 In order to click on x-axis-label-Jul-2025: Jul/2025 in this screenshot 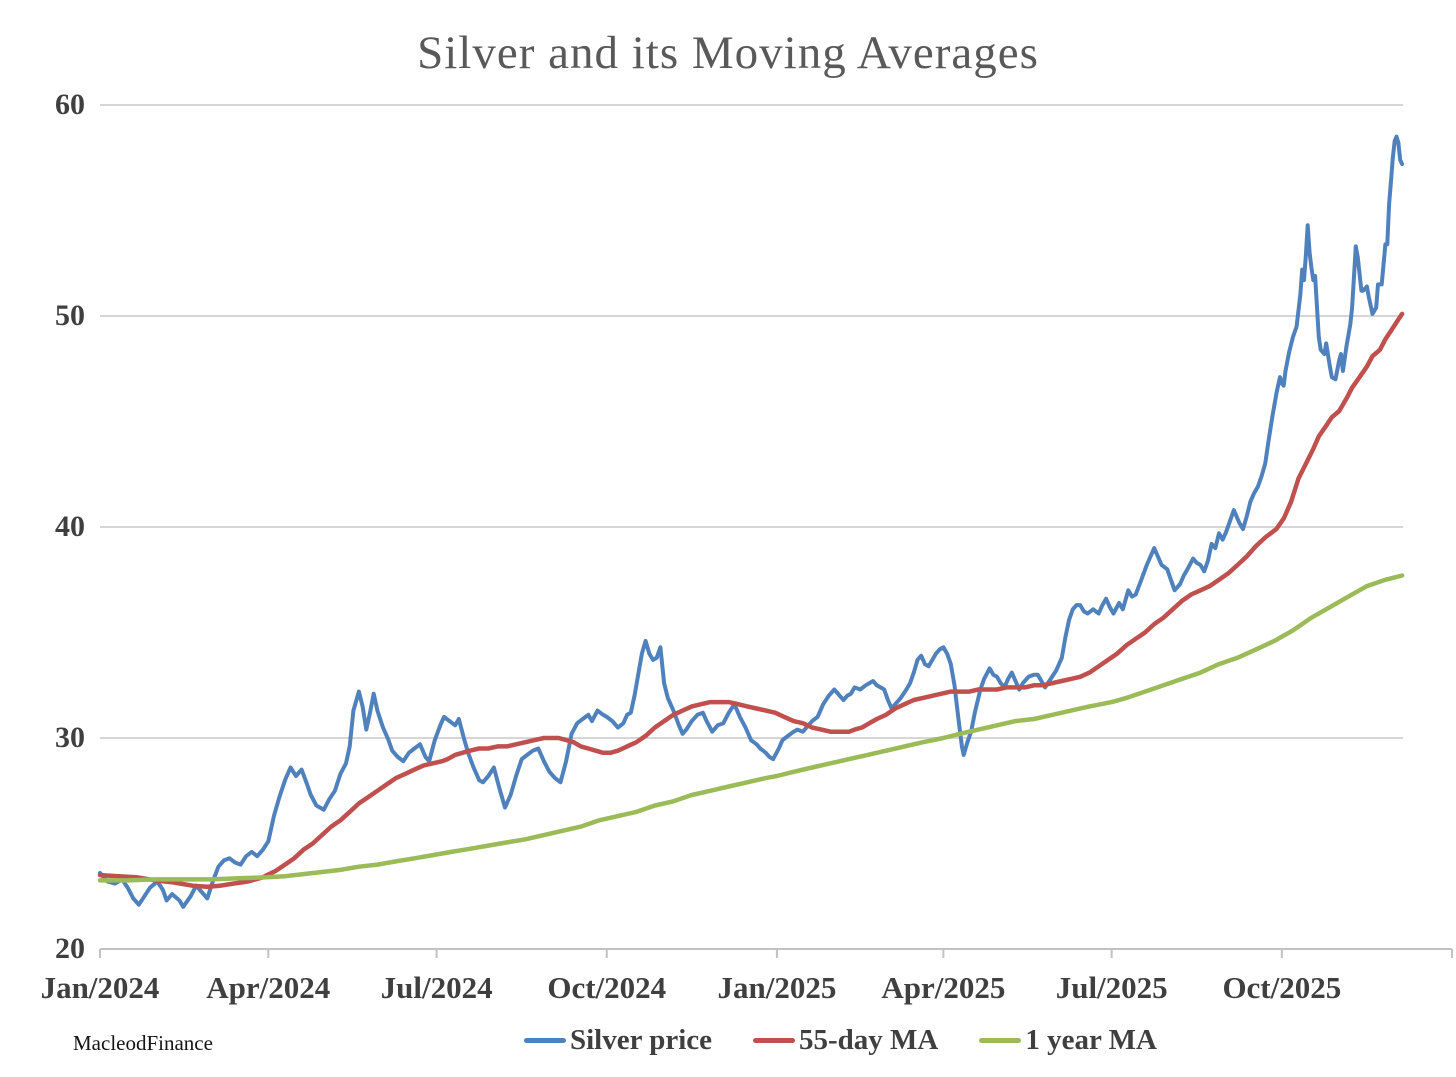, I will do `click(1111, 987)`.